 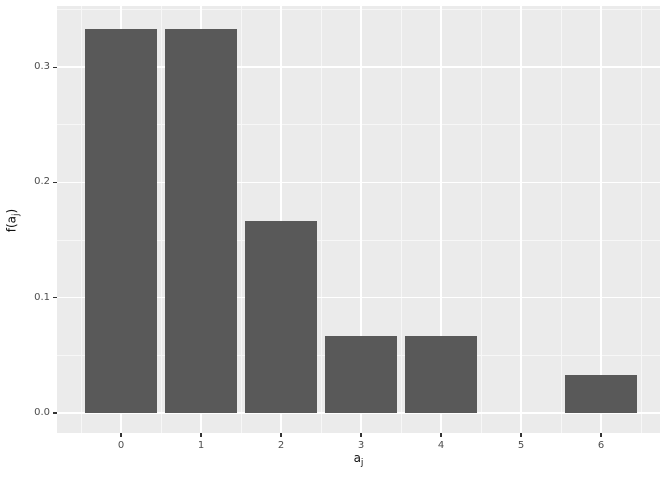 I want to click on x-axis-title-subscript: j, so click(x=362, y=463).